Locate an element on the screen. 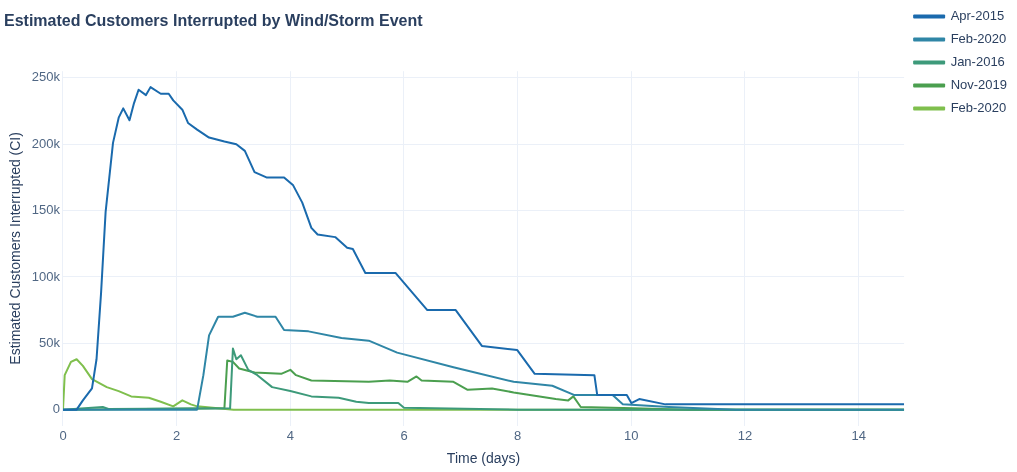  legend-label: Jan-2016 is located at coordinates (977, 62).